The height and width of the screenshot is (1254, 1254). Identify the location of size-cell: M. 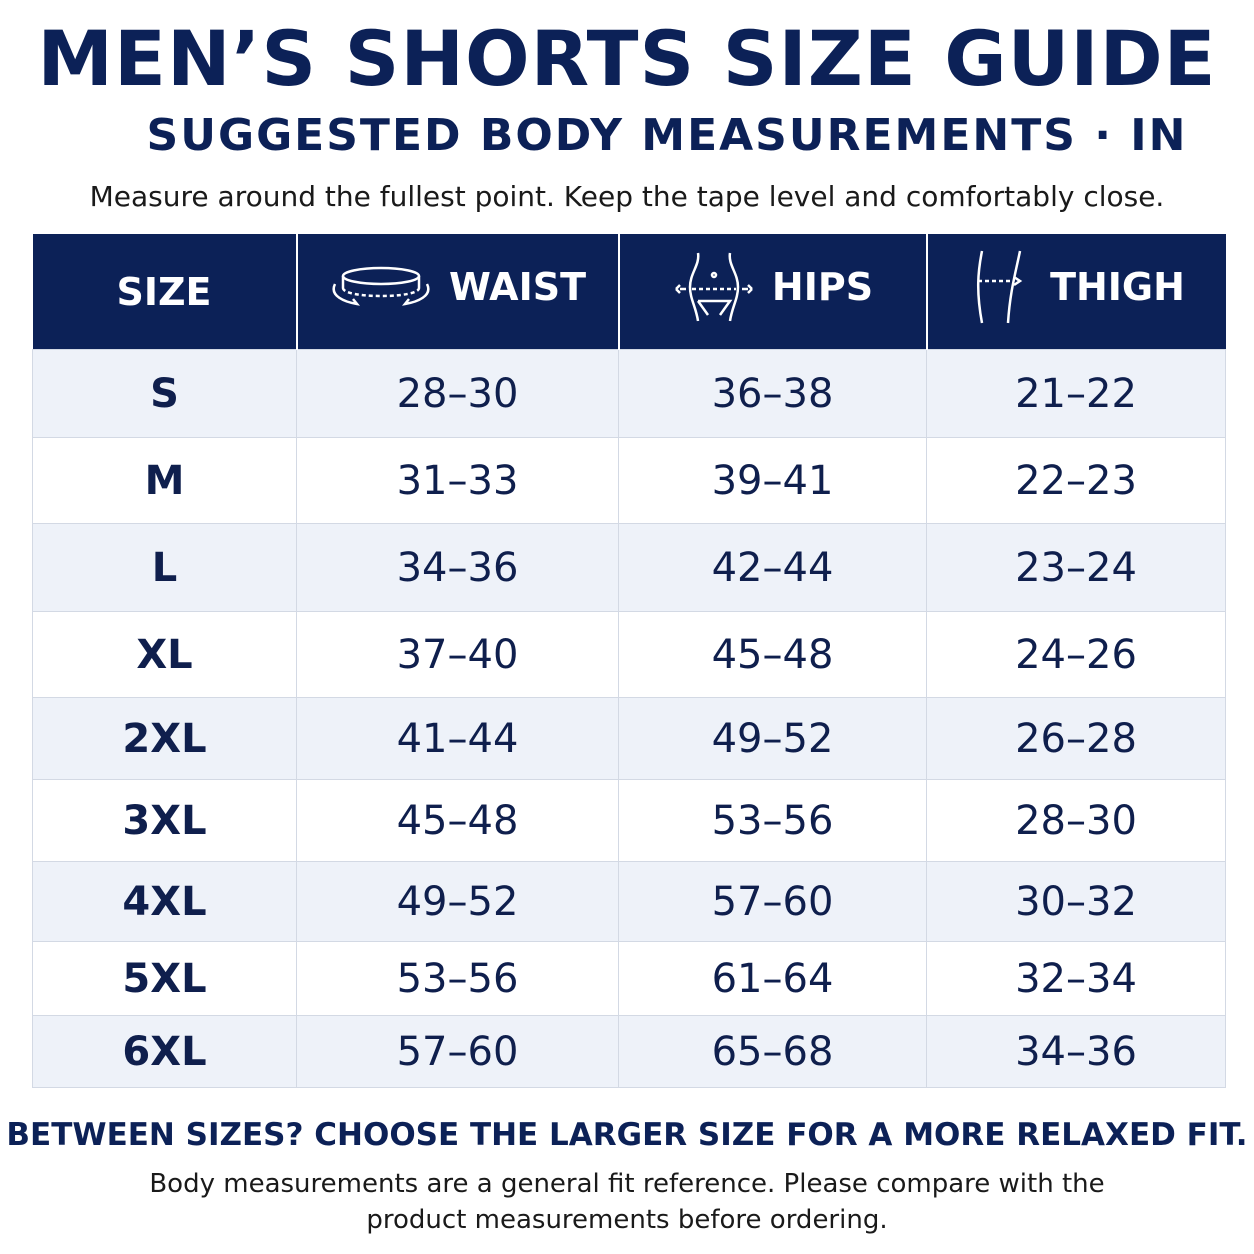
(164, 480).